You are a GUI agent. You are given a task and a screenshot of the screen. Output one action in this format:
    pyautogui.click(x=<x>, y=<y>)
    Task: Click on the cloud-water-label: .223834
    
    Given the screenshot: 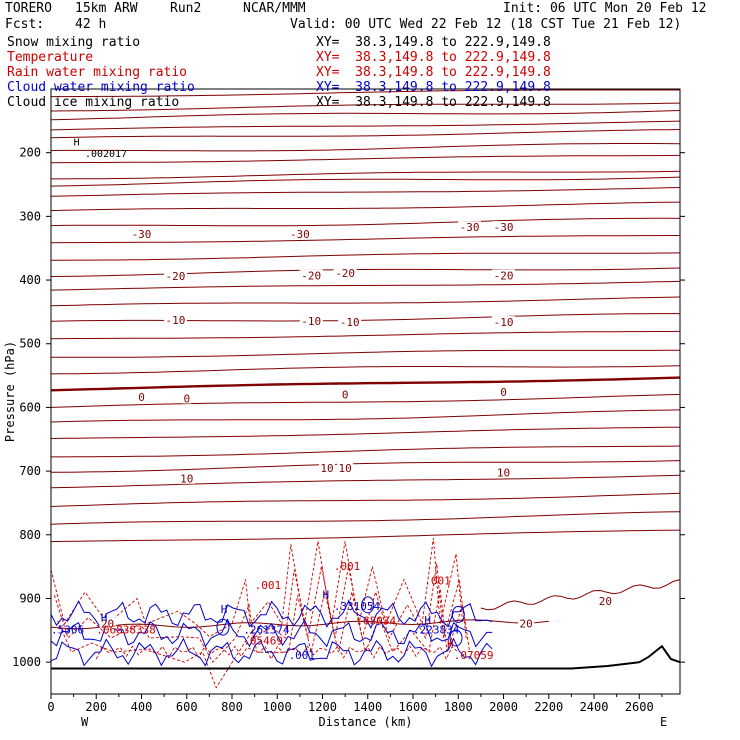 What is the action you would take?
    pyautogui.click(x=436, y=630)
    